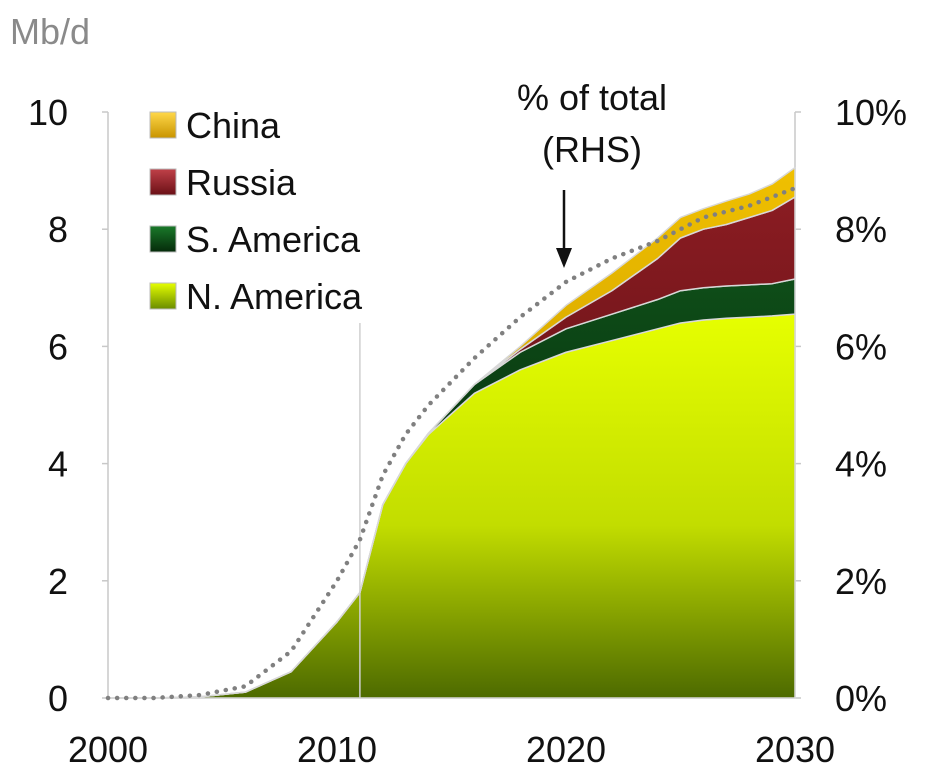 The width and height of the screenshot is (930, 771). Describe the element at coordinates (241, 182) in the screenshot. I see `legend-label-russia: Russia` at that location.